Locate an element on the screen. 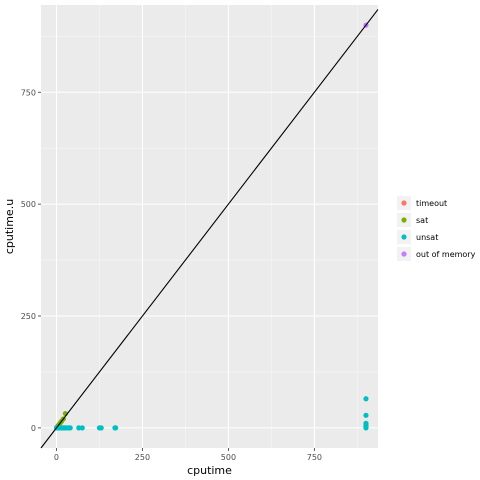 This screenshot has width=480, height=480. x-axis-ticks: 0 250 500 750 is located at coordinates (188, 455).